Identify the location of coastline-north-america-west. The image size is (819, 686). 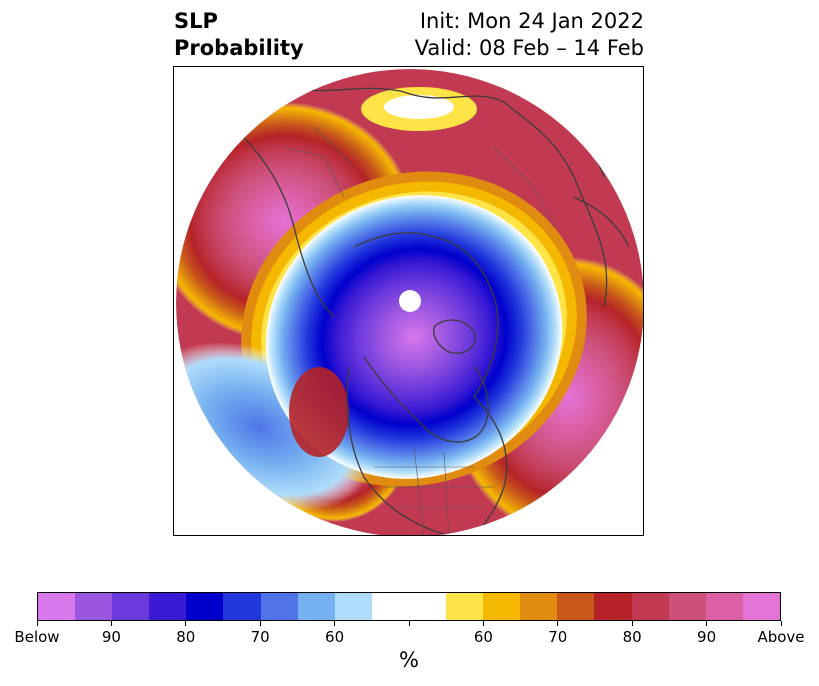
(400, 450).